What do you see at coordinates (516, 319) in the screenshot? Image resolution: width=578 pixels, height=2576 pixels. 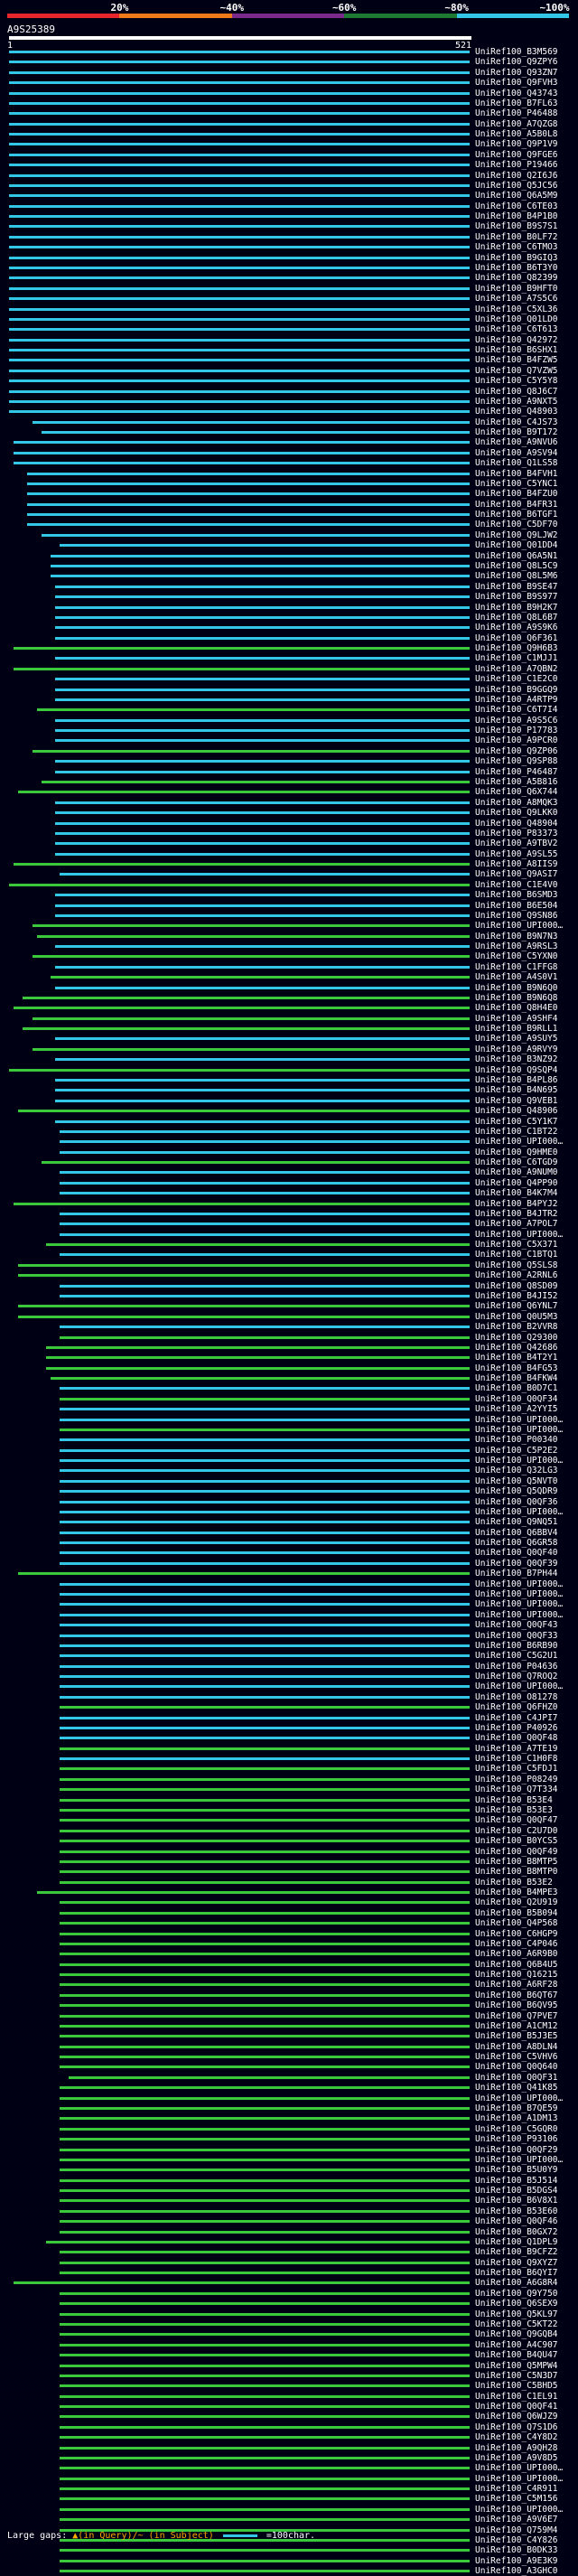 I see `hit-link: UniRef100_Q01LD0` at bounding box center [516, 319].